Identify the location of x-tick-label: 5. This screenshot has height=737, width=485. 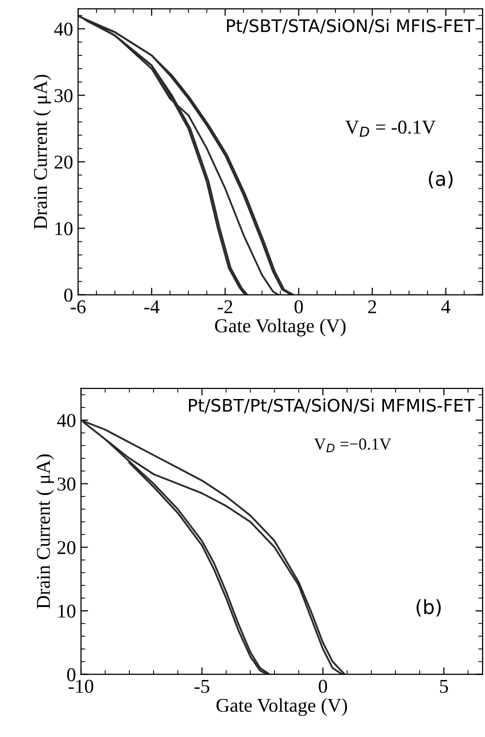
(444, 686).